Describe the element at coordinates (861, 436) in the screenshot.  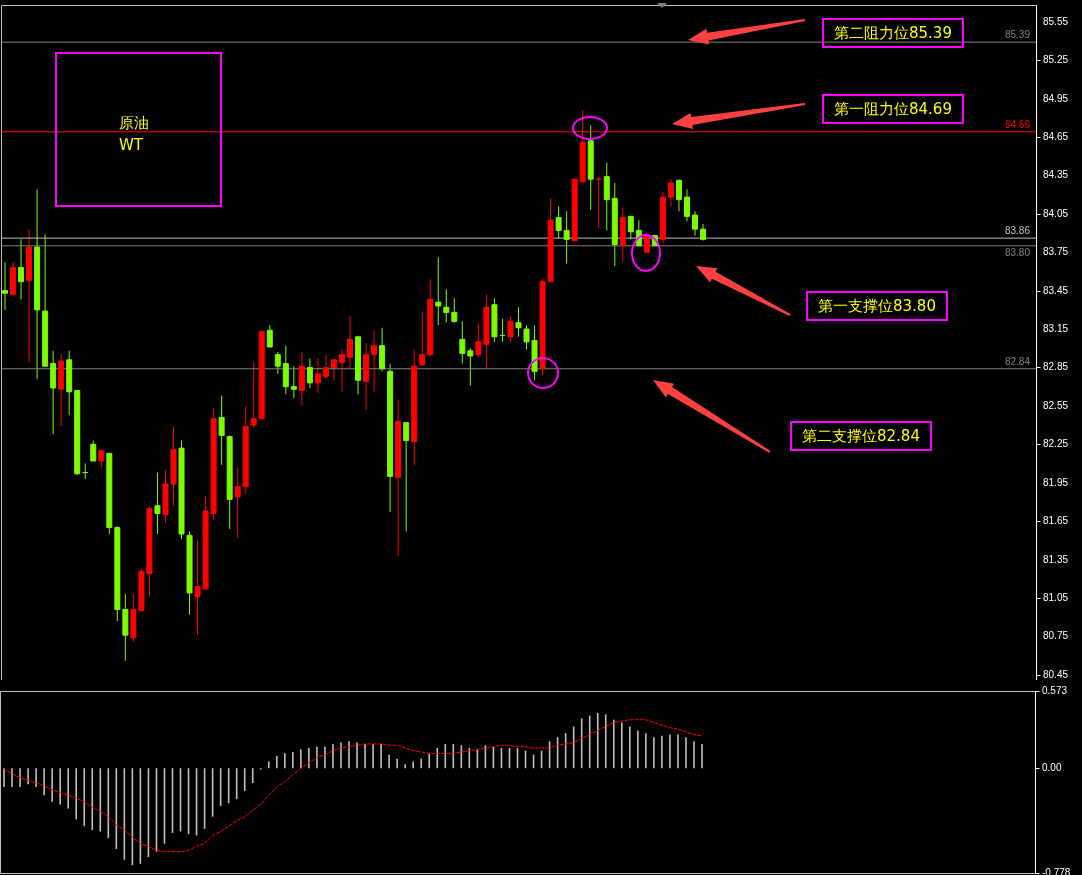
I see `annotation: 第二支撑位82.84` at that location.